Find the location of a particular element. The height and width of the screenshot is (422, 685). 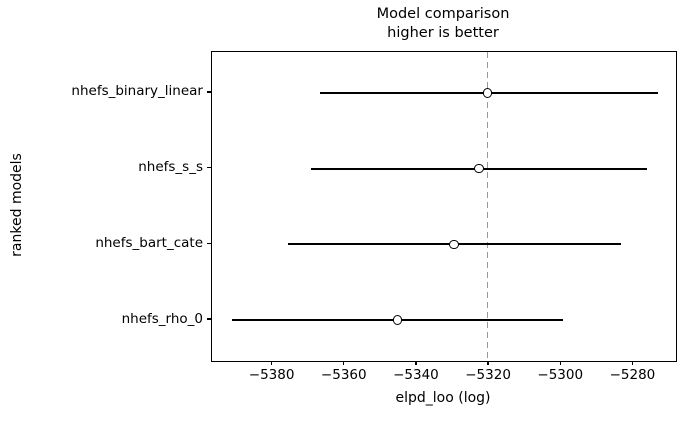

reference-line is located at coordinates (487, 206).